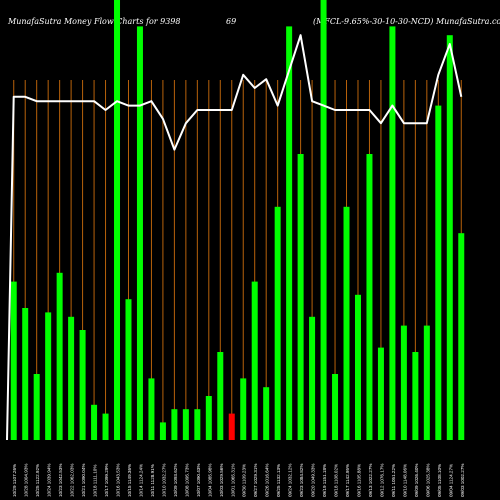 The height and width of the screenshot is (500, 500). I want to click on x-tick-label: 09/09 1026.40%, so click(416, 480).